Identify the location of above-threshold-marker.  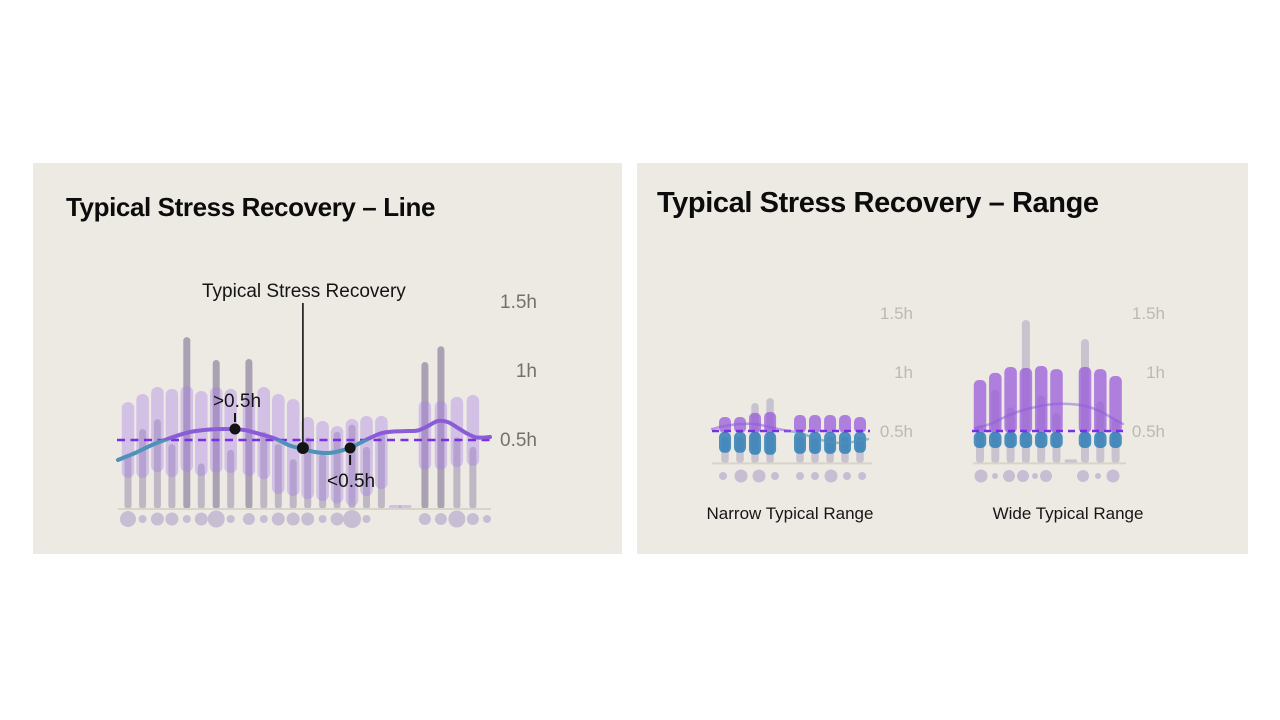
(235, 429).